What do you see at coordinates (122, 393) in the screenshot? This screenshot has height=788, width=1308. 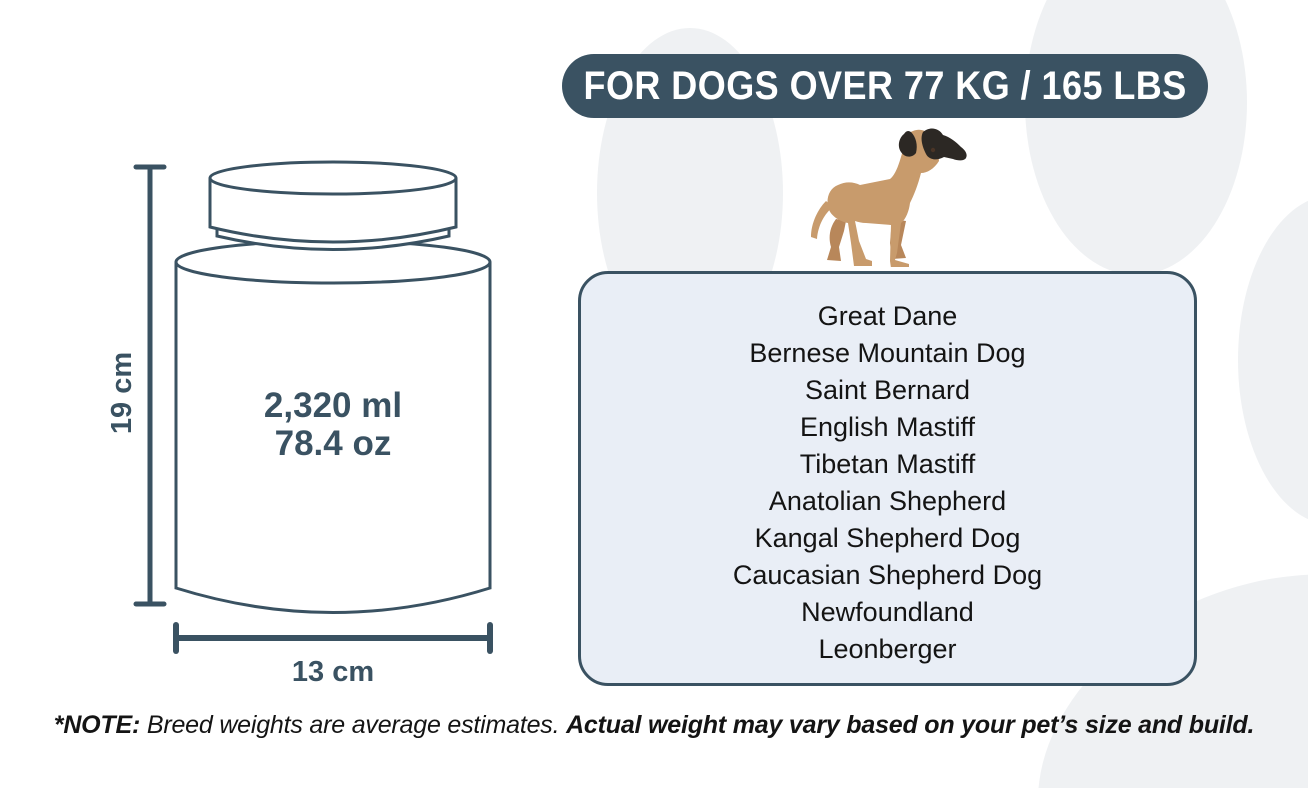 I see `height-label: 19 cm` at bounding box center [122, 393].